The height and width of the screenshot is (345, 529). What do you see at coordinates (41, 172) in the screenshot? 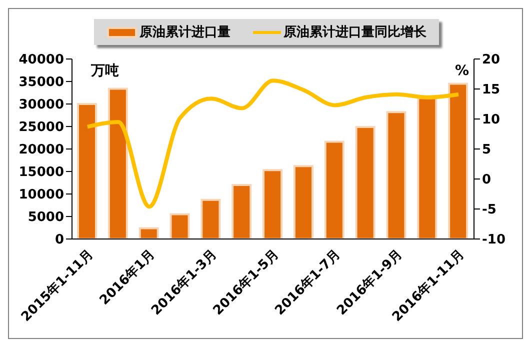
I see `y-tick-label: 15000` at bounding box center [41, 172].